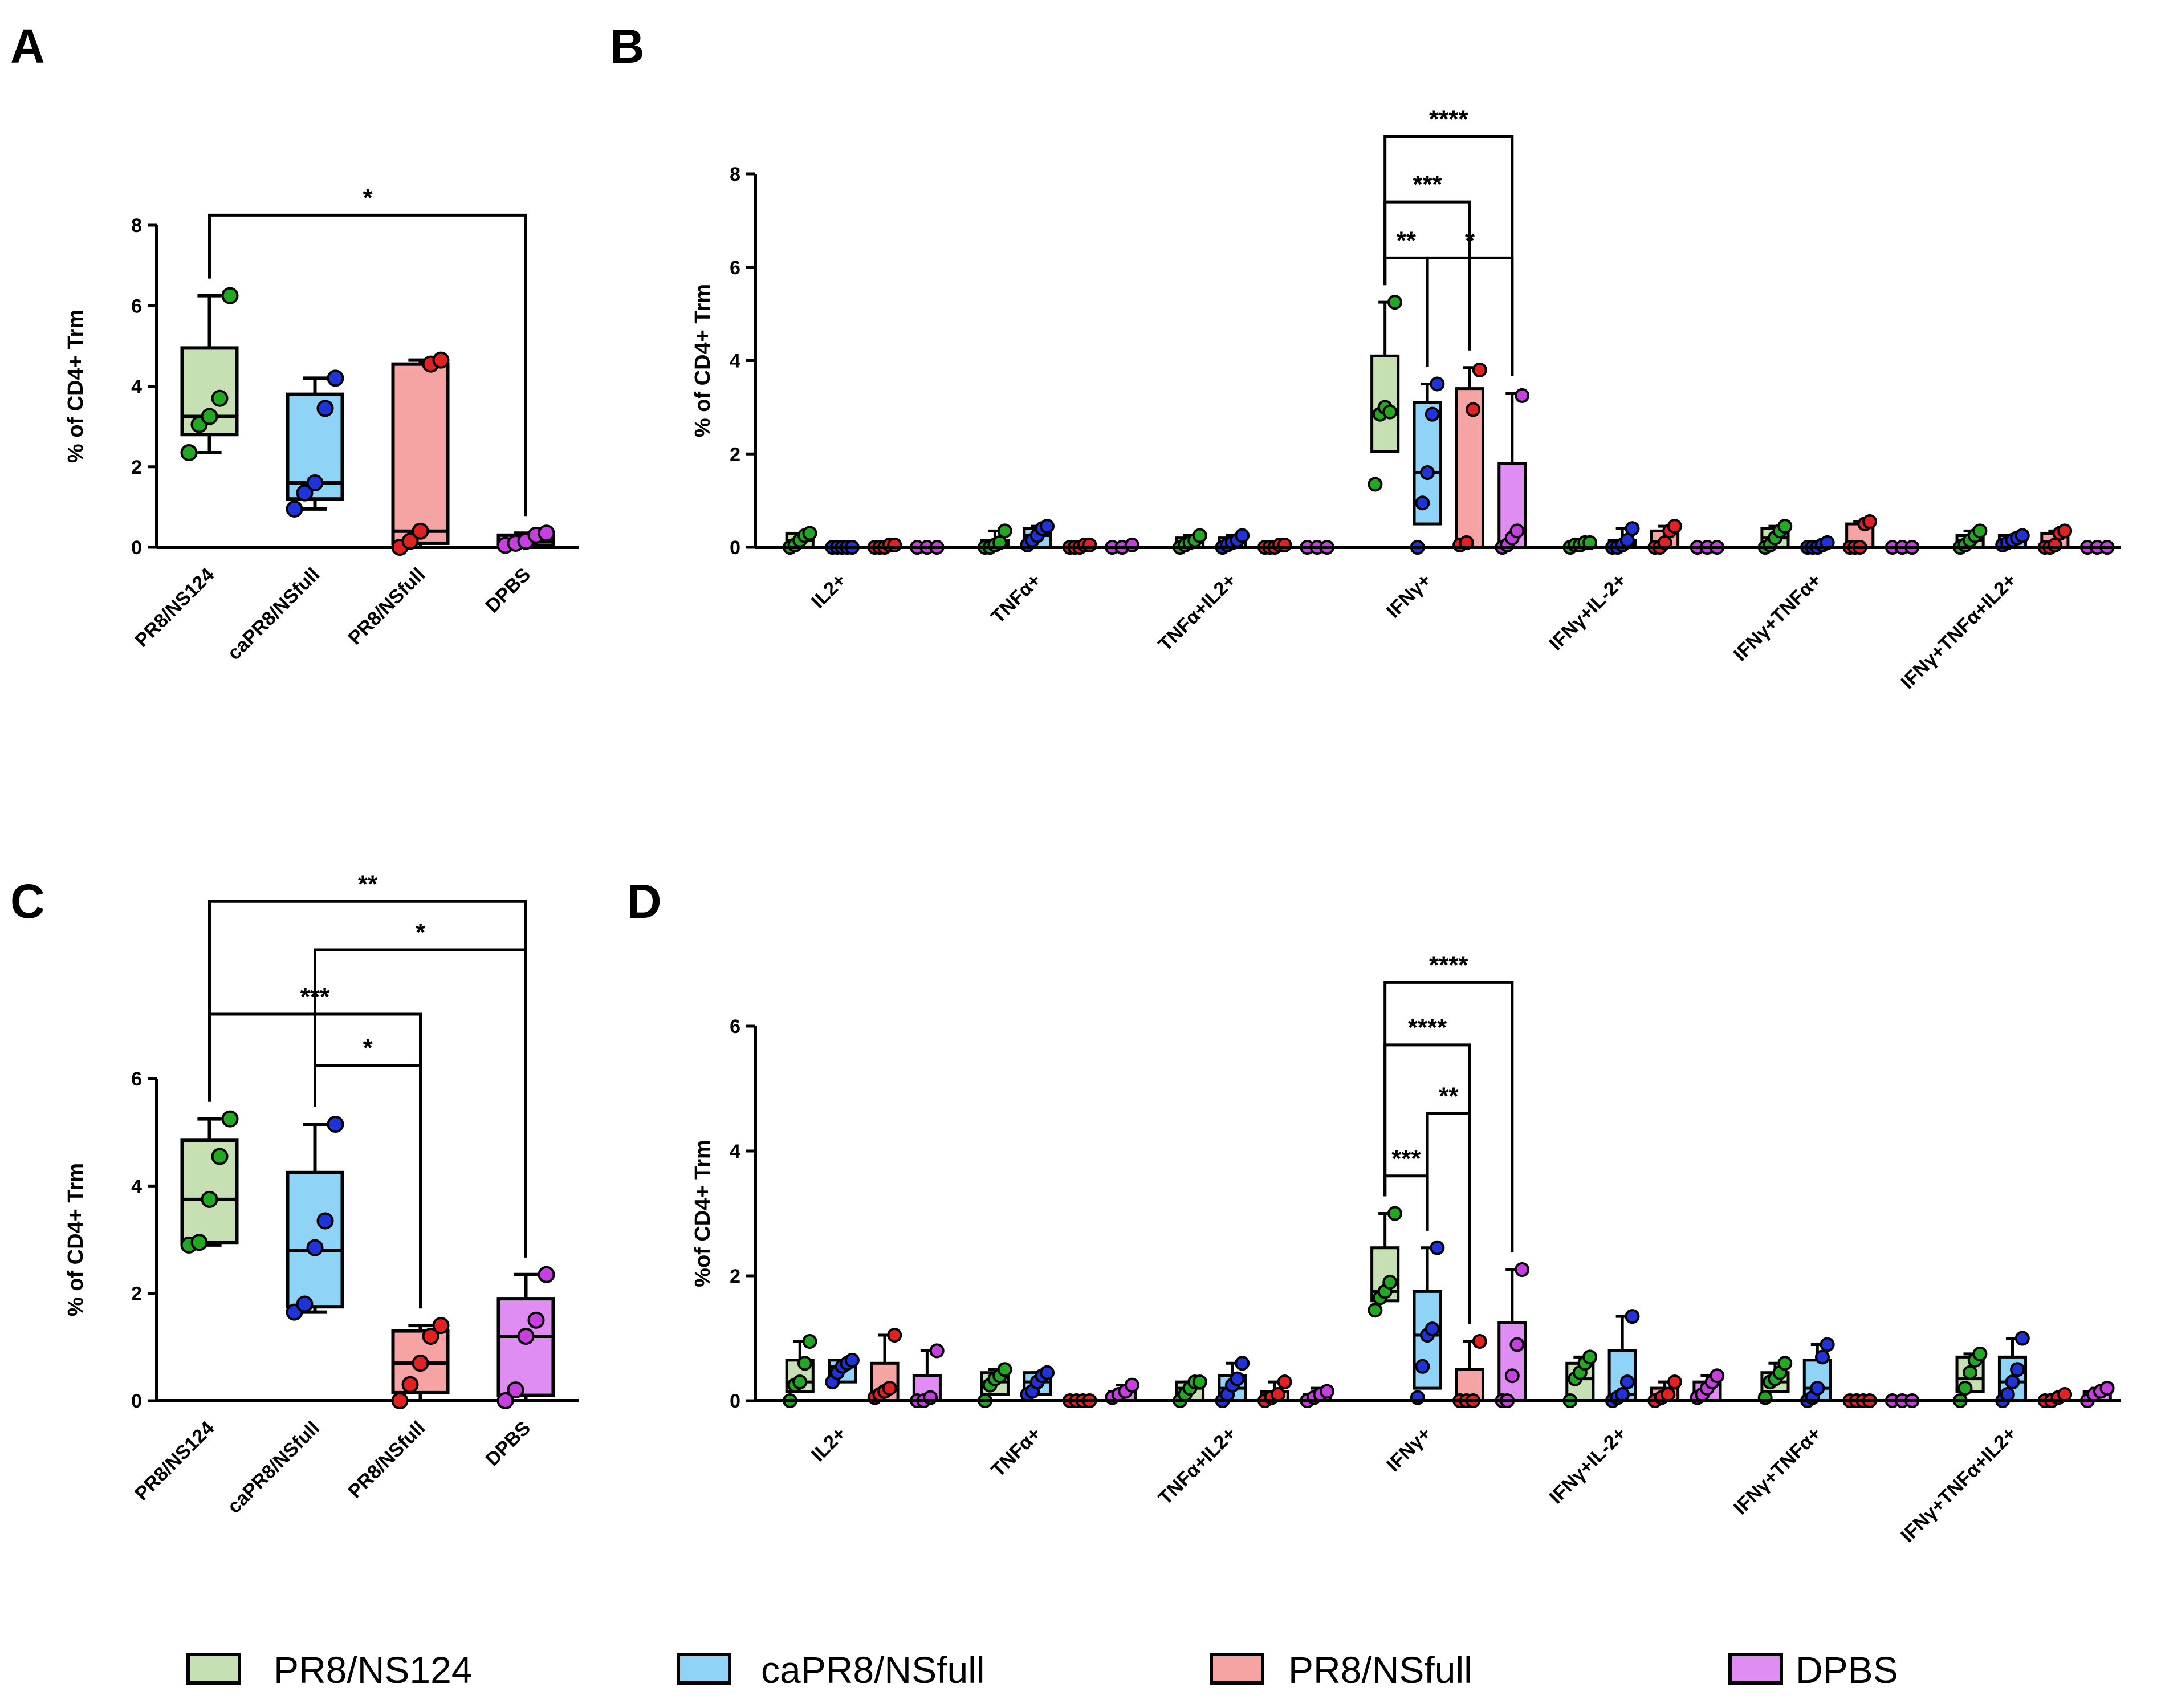 The width and height of the screenshot is (2157, 1708). What do you see at coordinates (735, 548) in the screenshot?
I see `panel-b-y-tick-label: 0` at bounding box center [735, 548].